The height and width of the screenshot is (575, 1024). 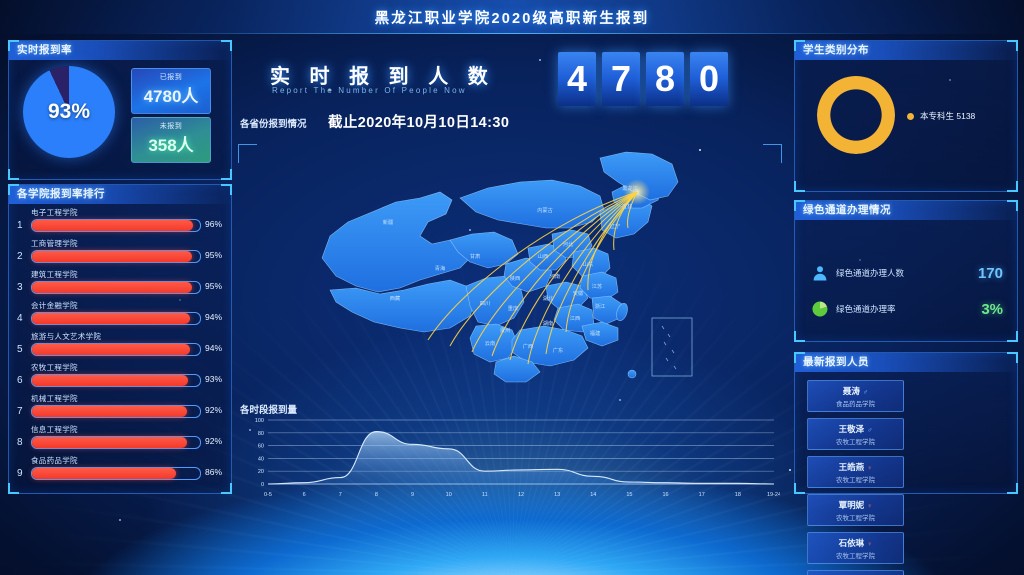 I want to click on rank-index: 9, so click(x=20, y=473).